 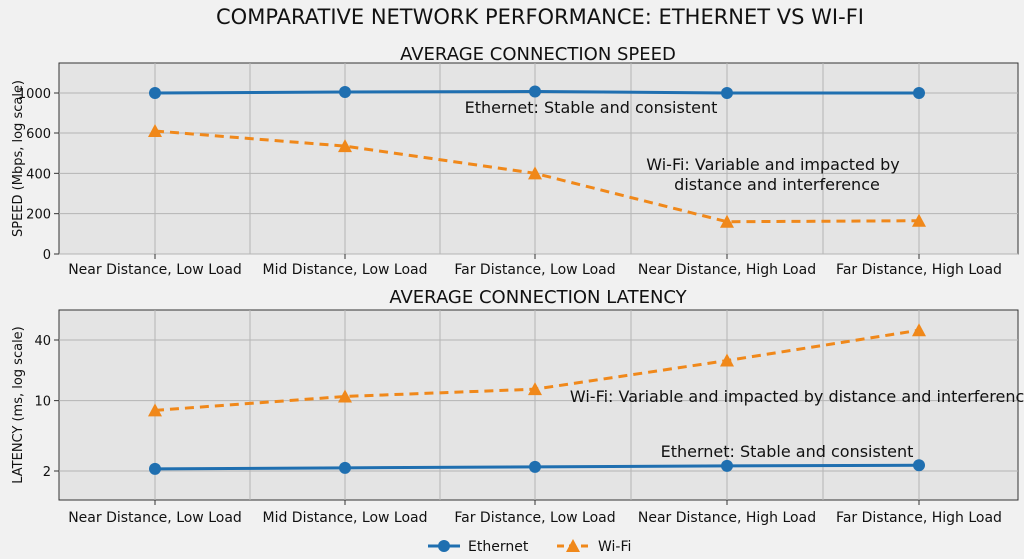 What do you see at coordinates (38, 215) in the screenshot?
I see `y-tick-label: 200` at bounding box center [38, 215].